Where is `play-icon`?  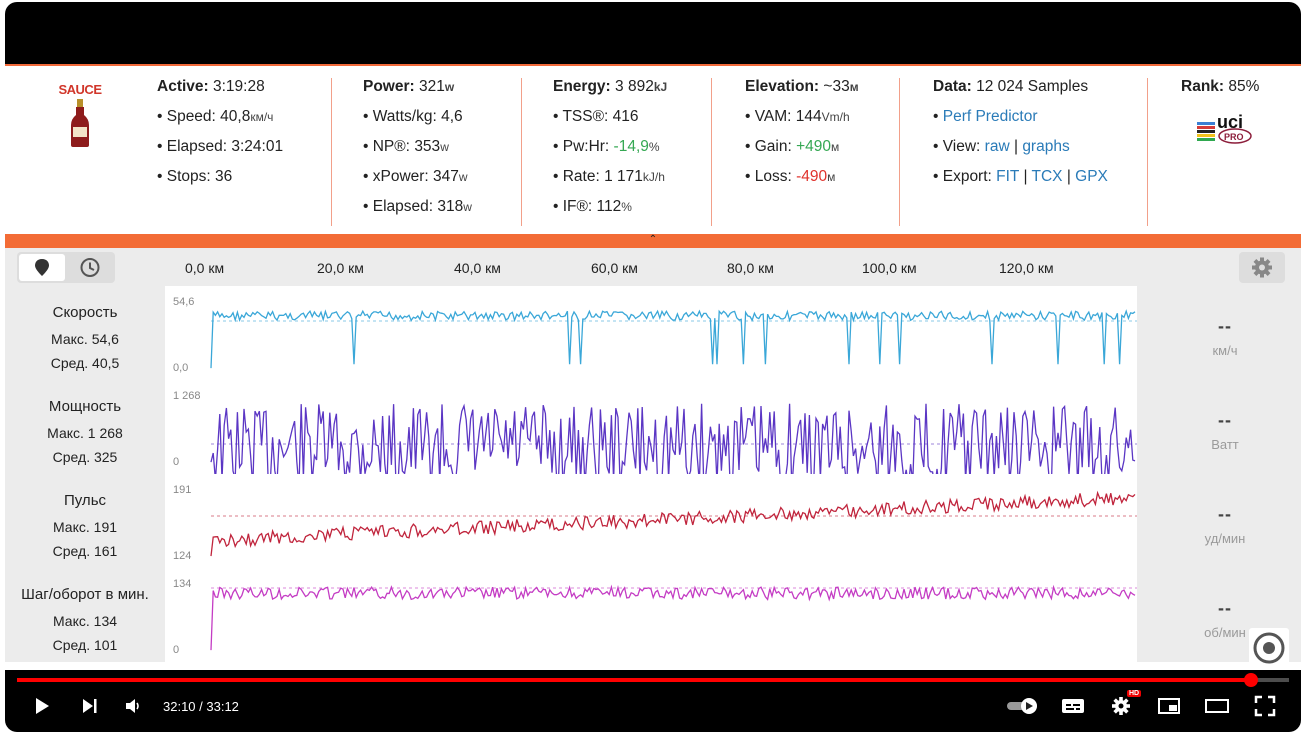
play-icon is located at coordinates (42, 706).